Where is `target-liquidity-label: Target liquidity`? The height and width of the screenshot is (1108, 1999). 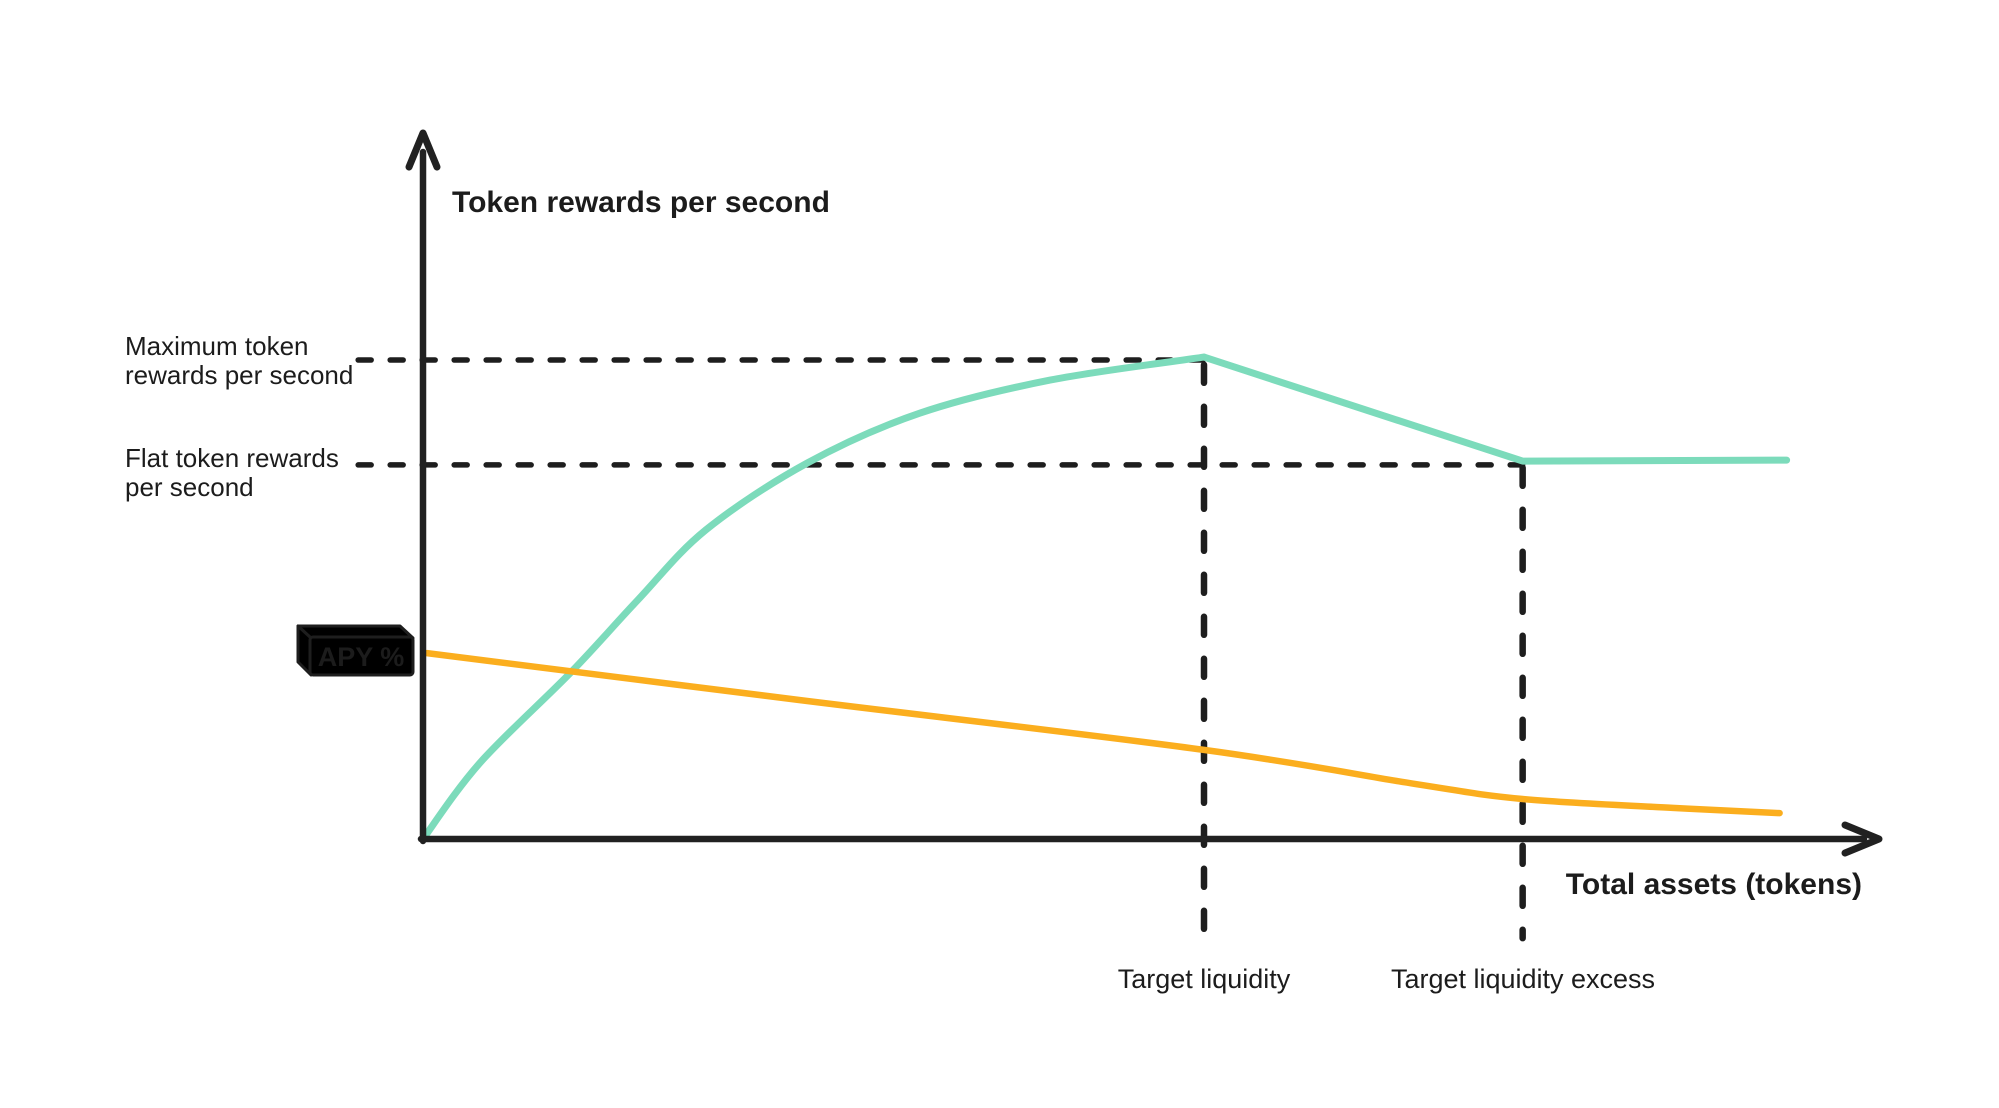
target-liquidity-label: Target liquidity is located at coordinates (1204, 979).